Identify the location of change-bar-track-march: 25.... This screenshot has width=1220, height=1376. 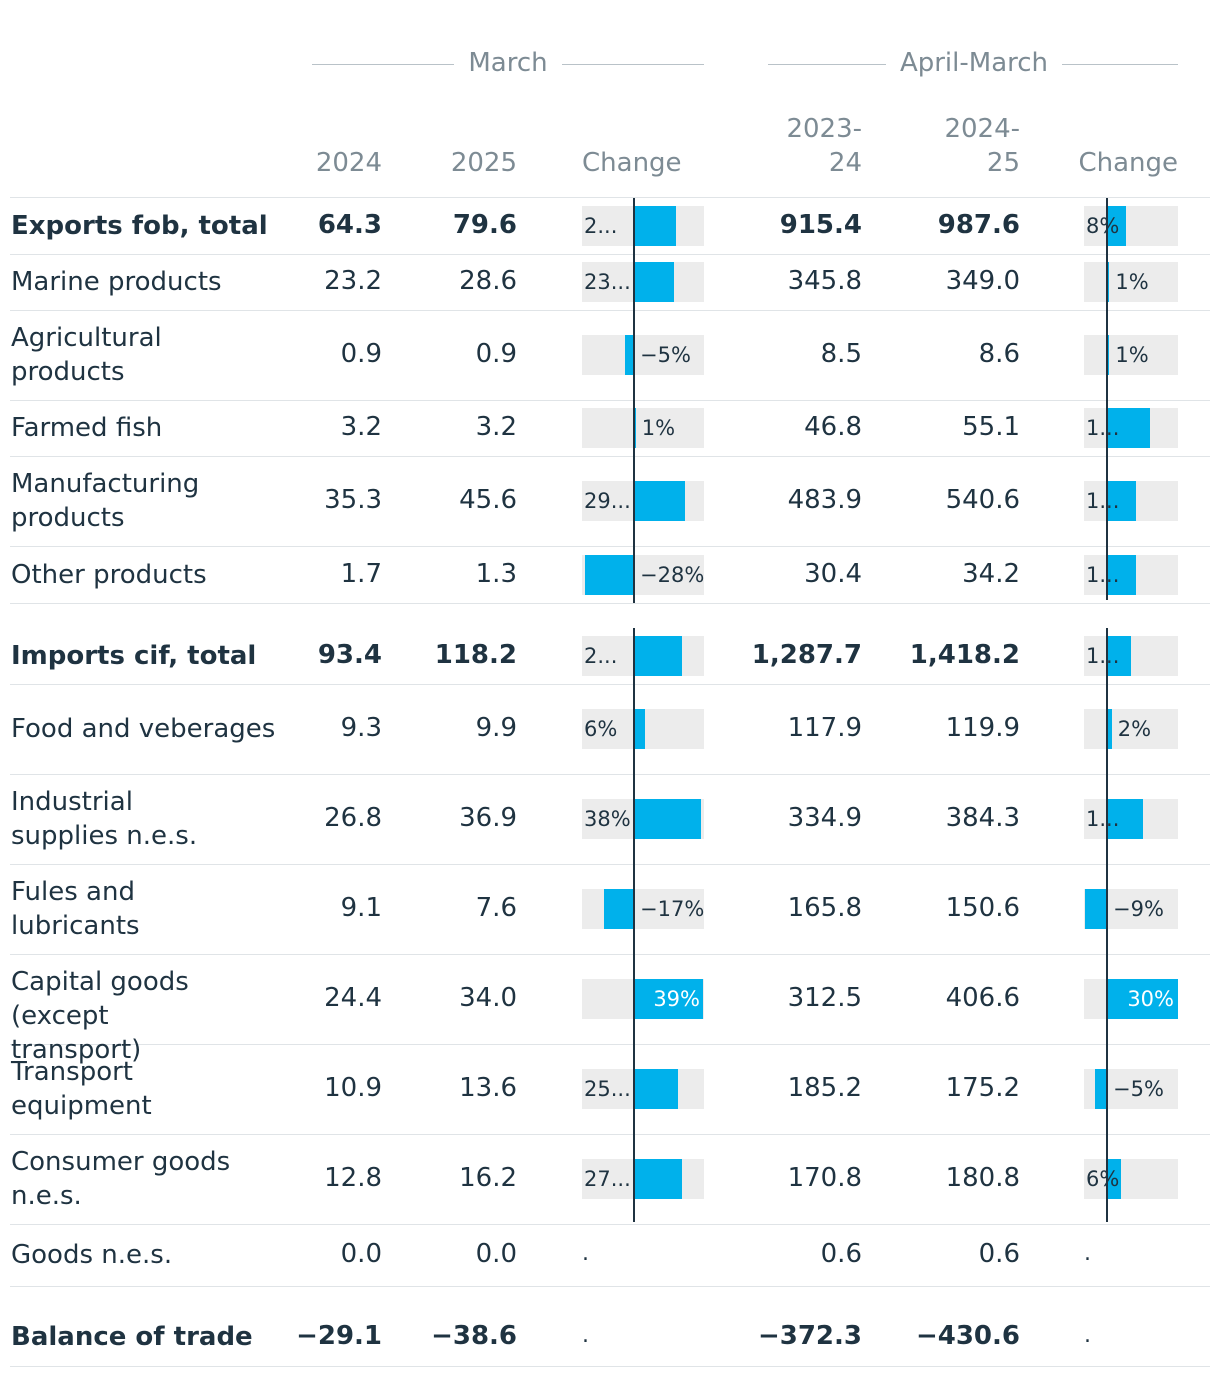
(643, 1089).